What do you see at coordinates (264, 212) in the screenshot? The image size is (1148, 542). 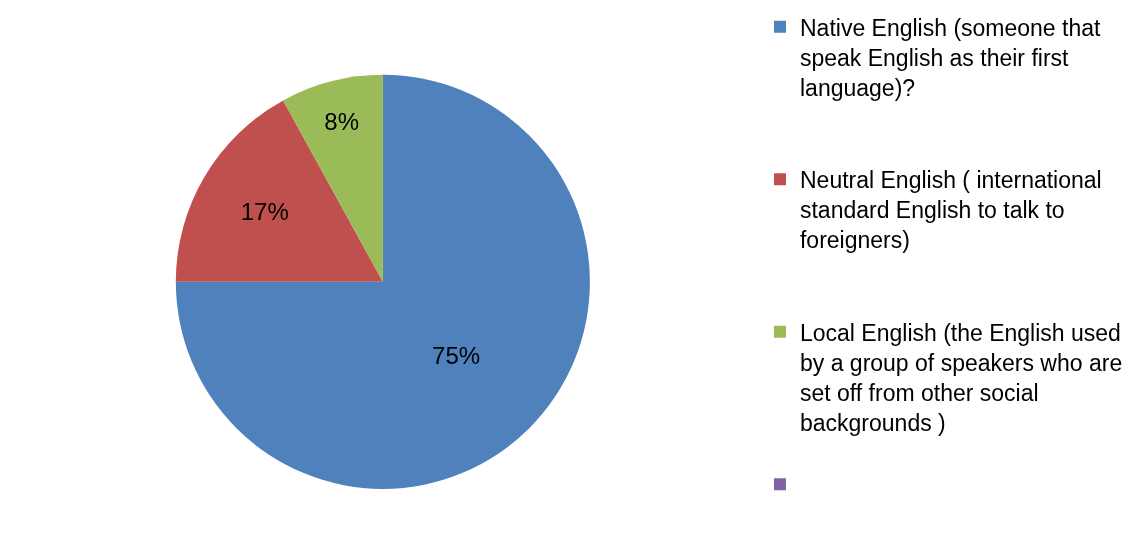 I see `data-label: 17%` at bounding box center [264, 212].